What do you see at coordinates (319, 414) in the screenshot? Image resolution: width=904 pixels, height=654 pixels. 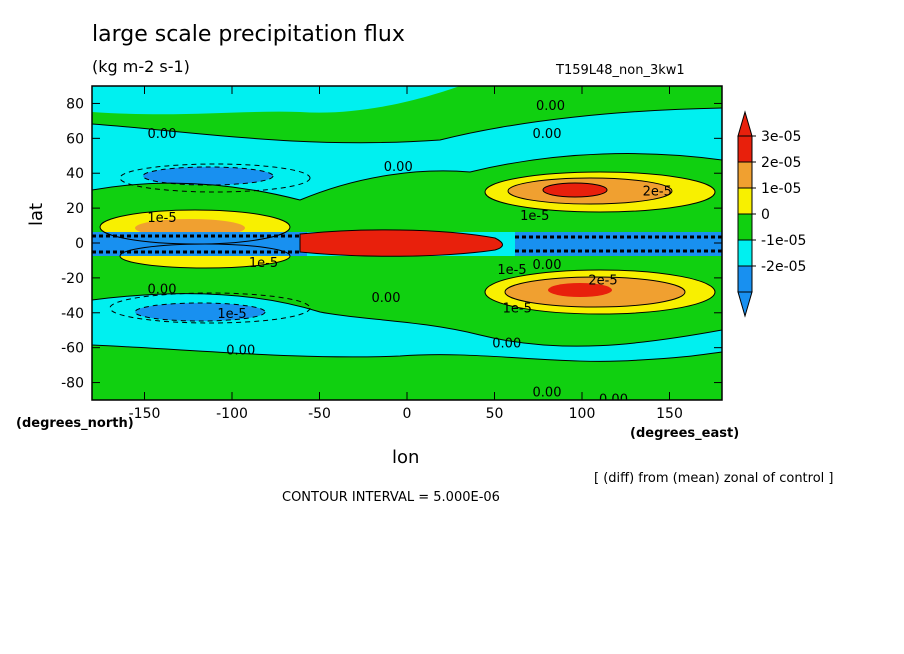 I see `x-tick-label: -50` at bounding box center [319, 414].